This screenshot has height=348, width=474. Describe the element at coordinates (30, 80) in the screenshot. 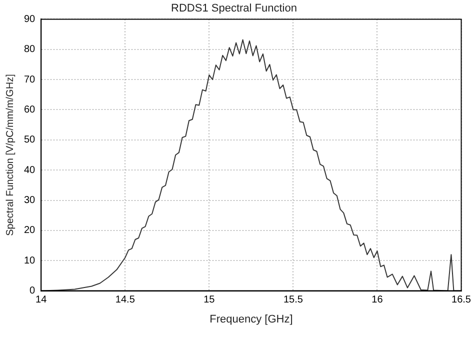

I see `y-tick-label: 70` at that location.